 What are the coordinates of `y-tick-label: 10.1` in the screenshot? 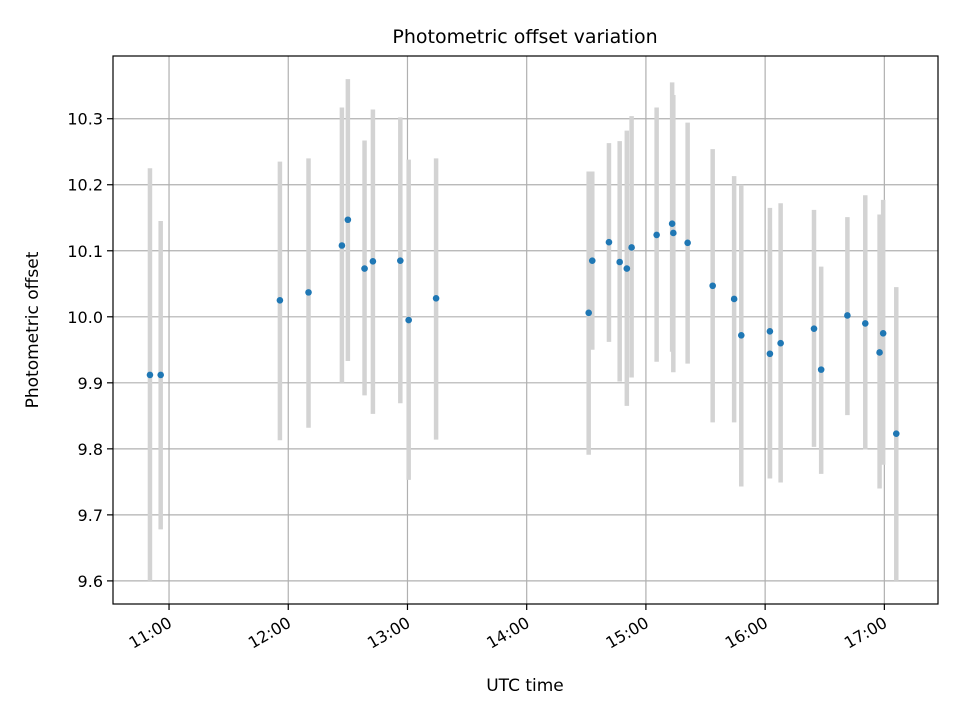 It's located at (85, 251).